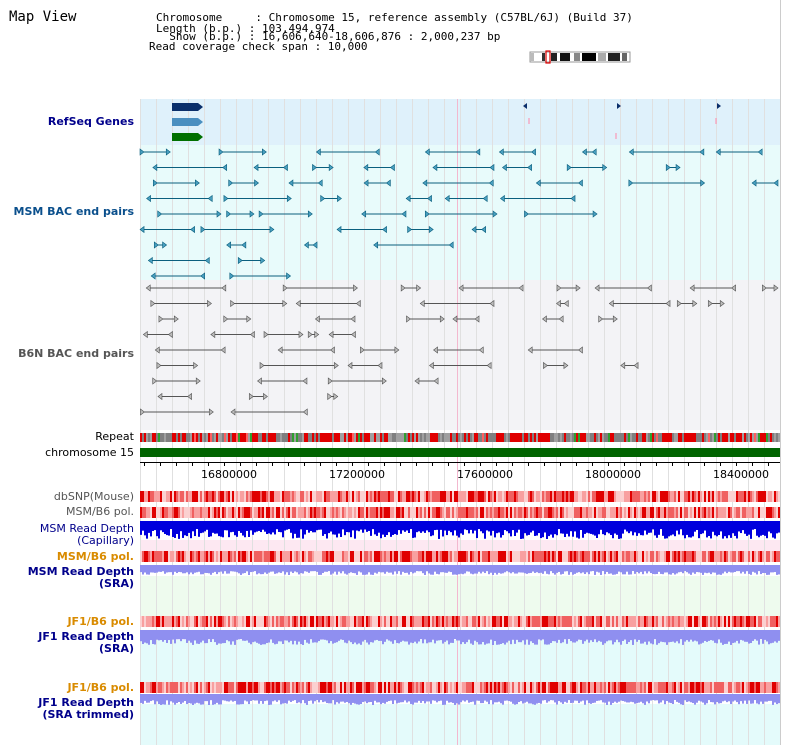 The image size is (800, 745). Describe the element at coordinates (90, 121) in the screenshot. I see `track-label-refseq-genes: RefSeq Genes` at that location.